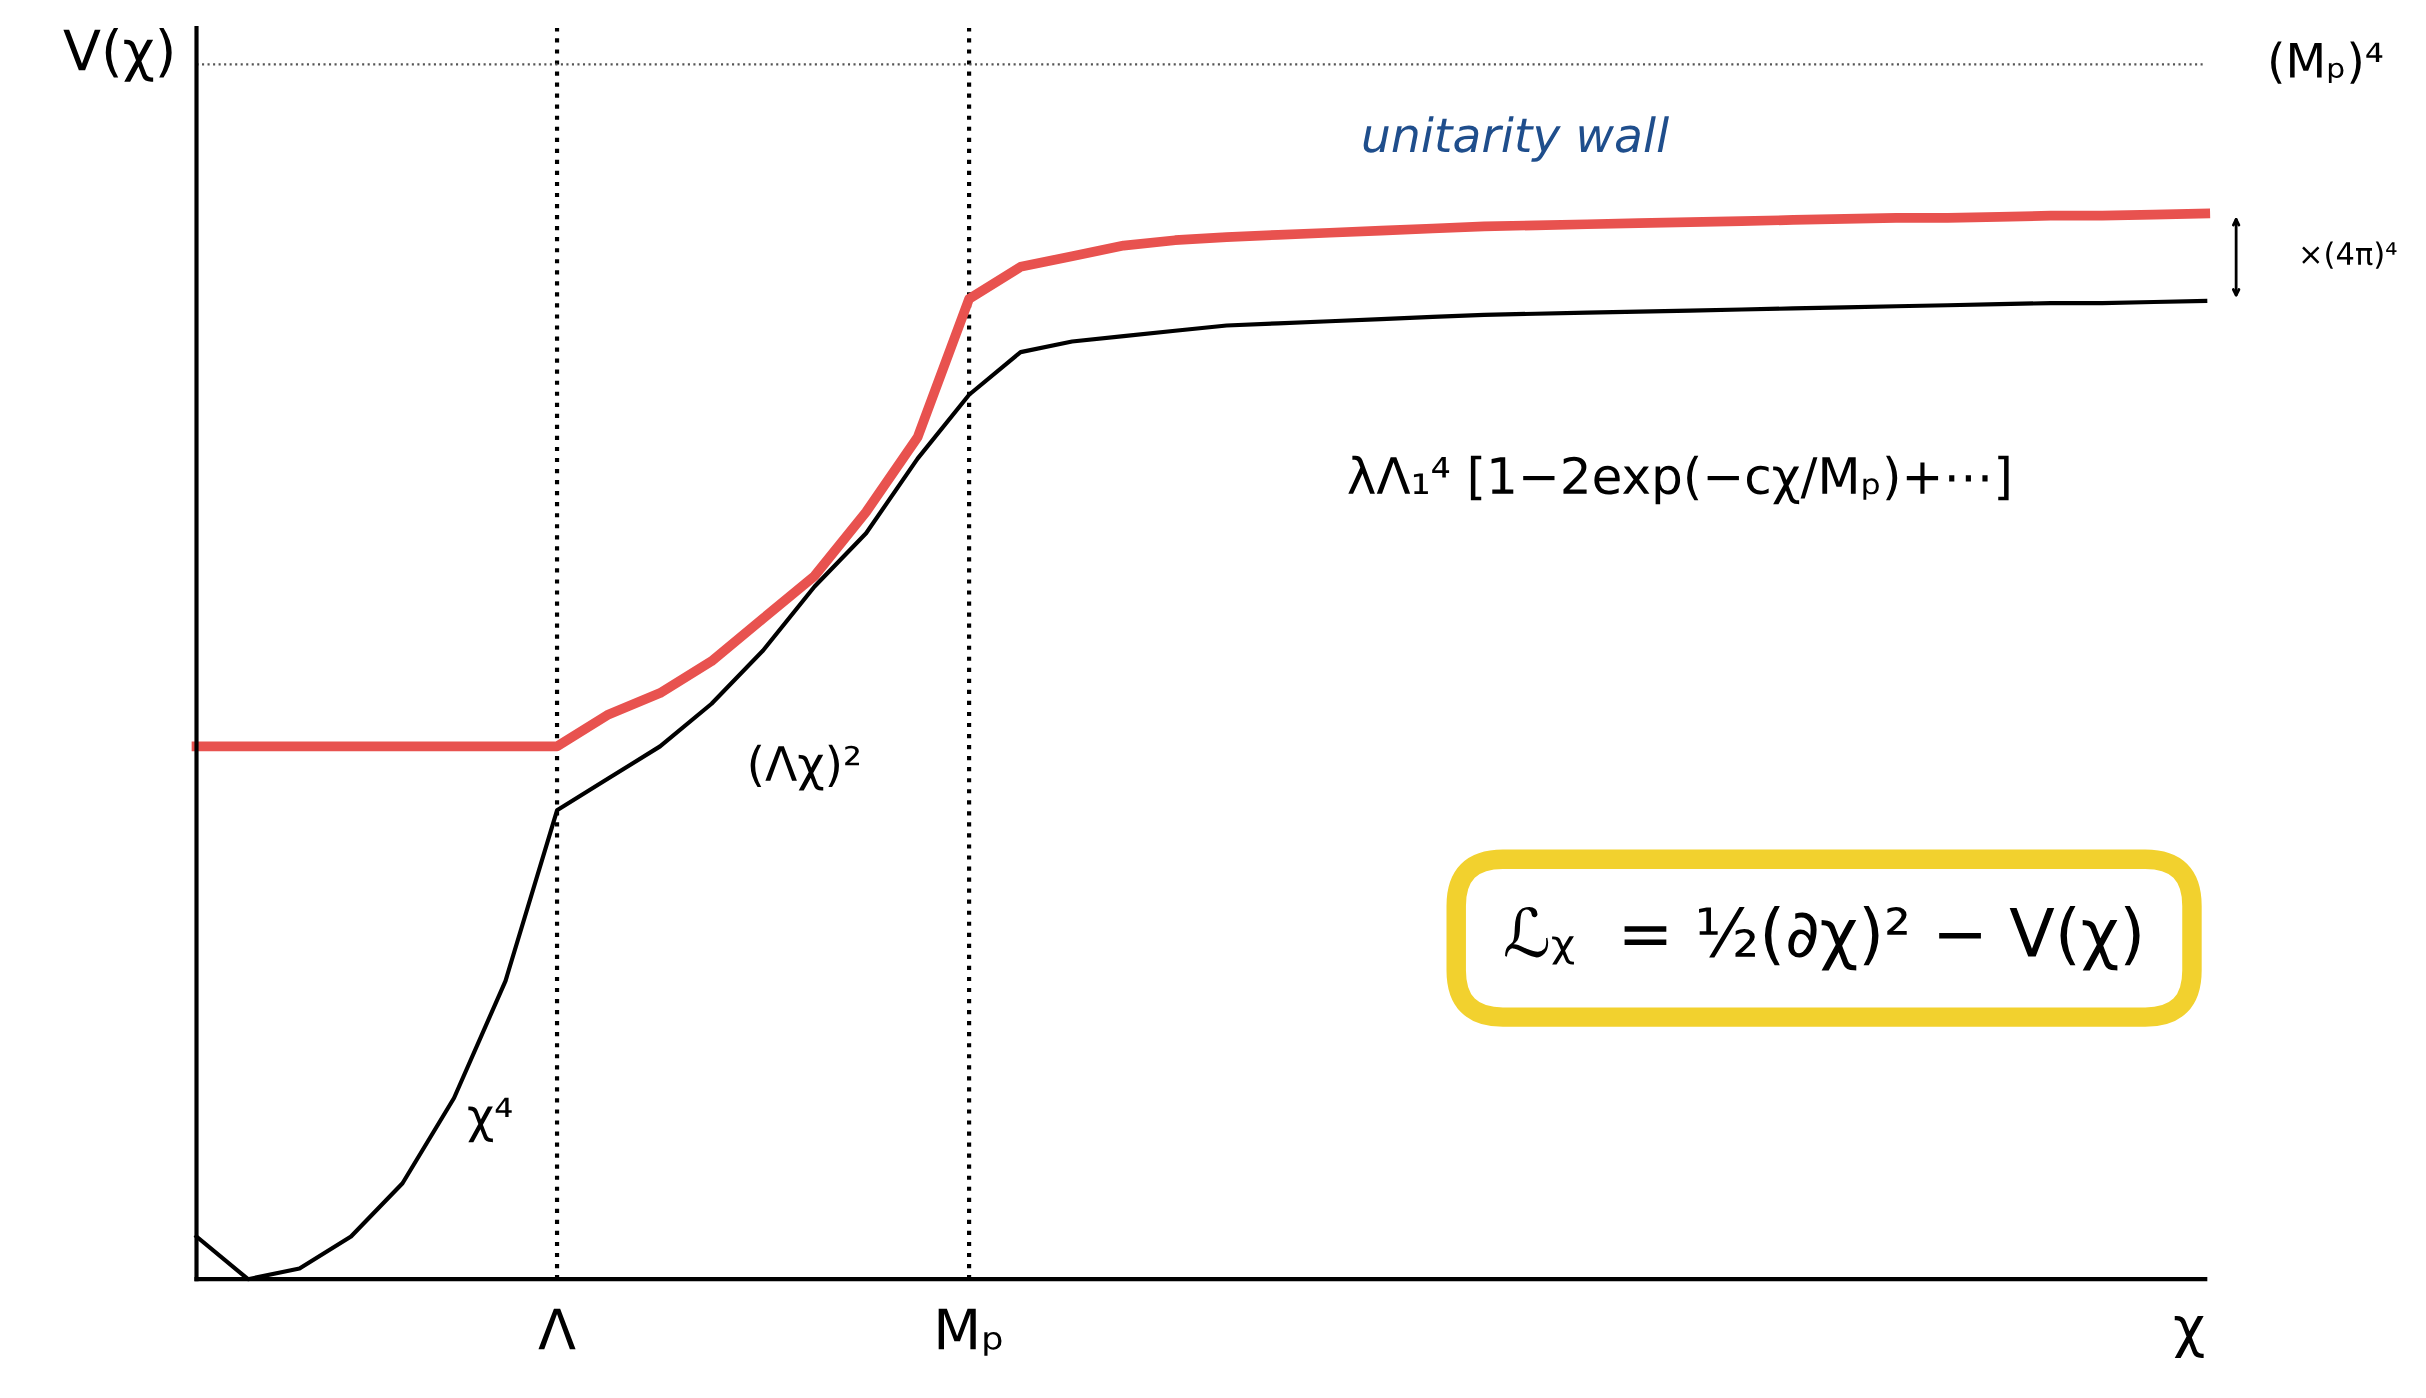  I want to click on annotation: (Λχ)², so click(804, 767).